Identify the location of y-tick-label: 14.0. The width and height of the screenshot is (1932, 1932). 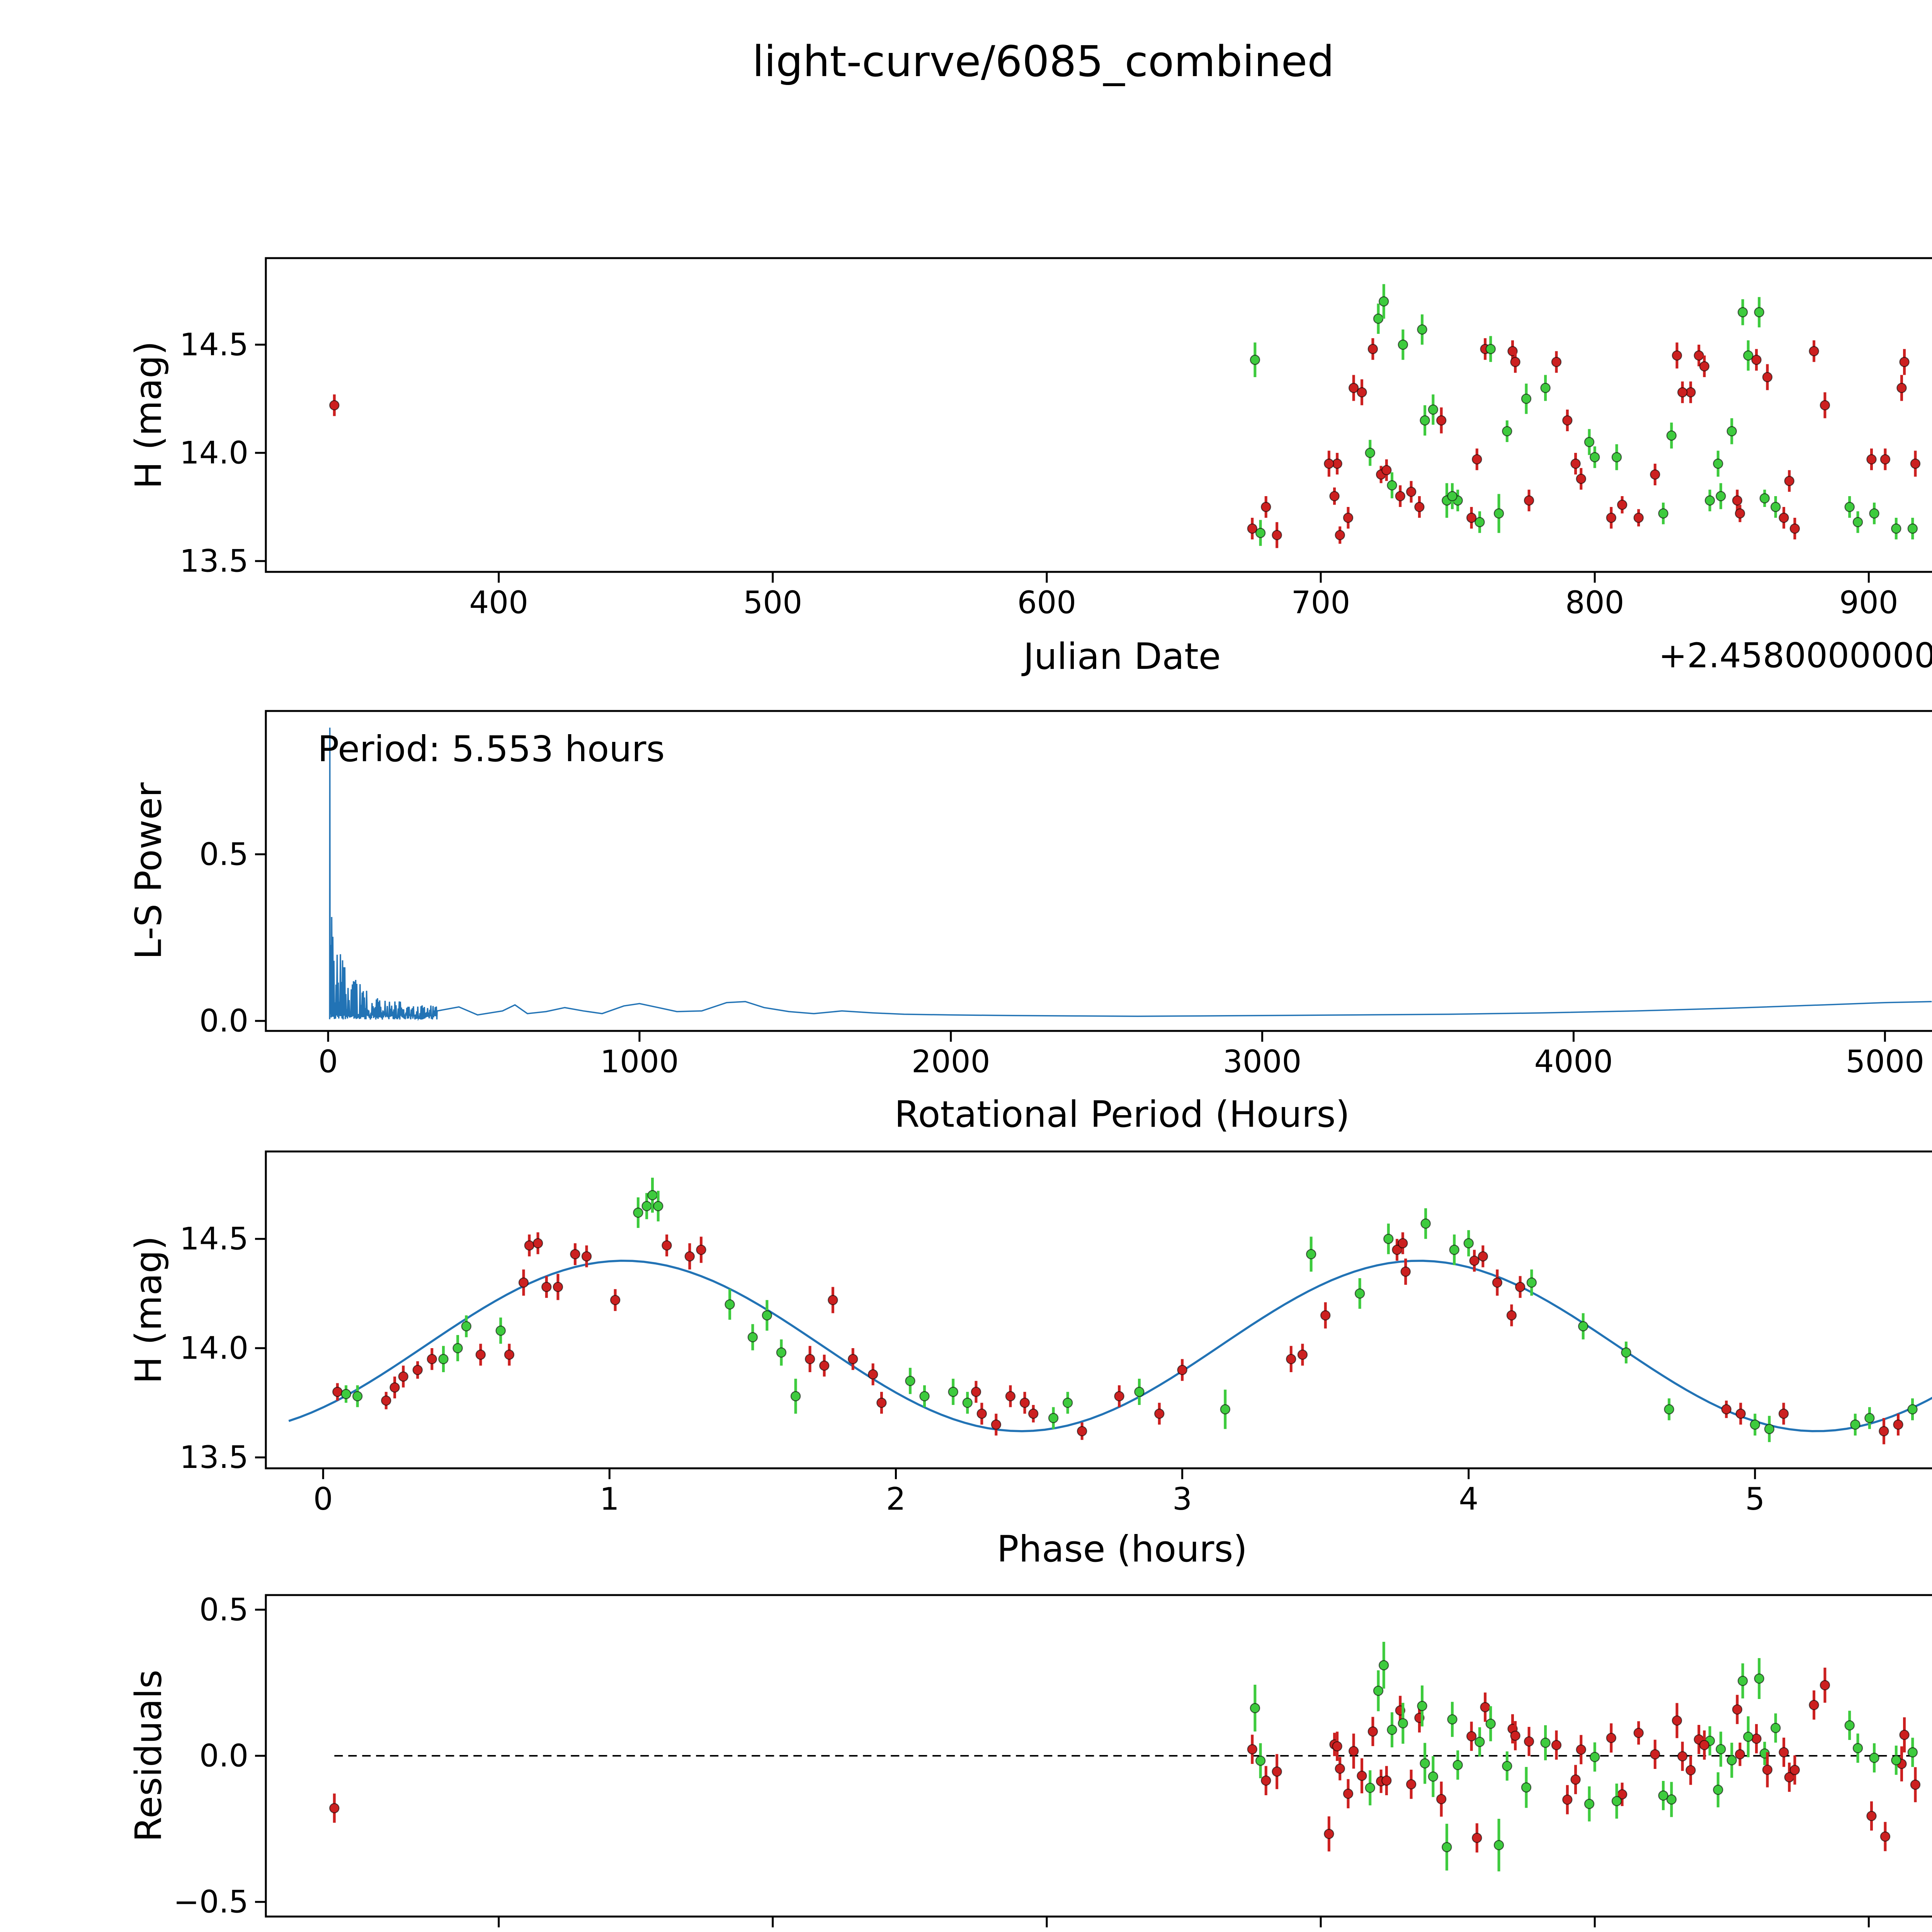
(214, 1348).